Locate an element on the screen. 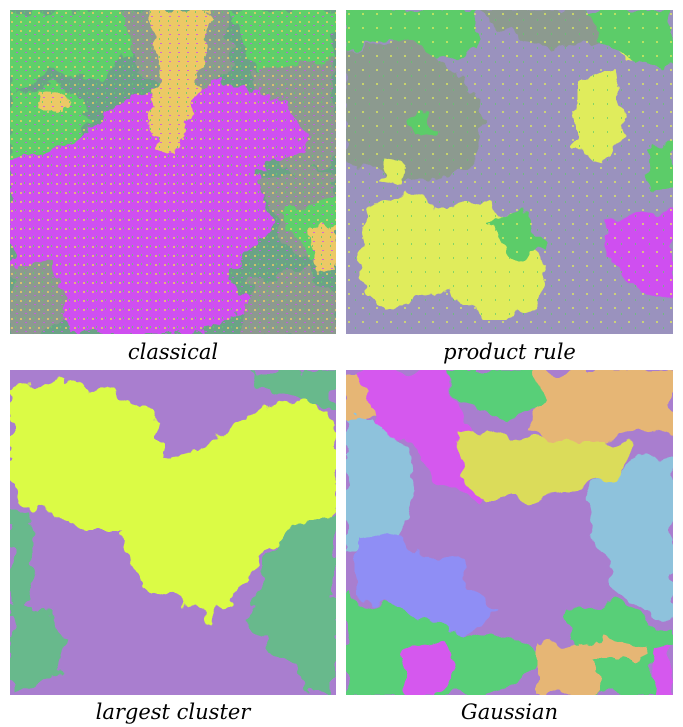 Image resolution: width=683 pixels, height=727 pixels. classical-caption: classical is located at coordinates (173, 352).